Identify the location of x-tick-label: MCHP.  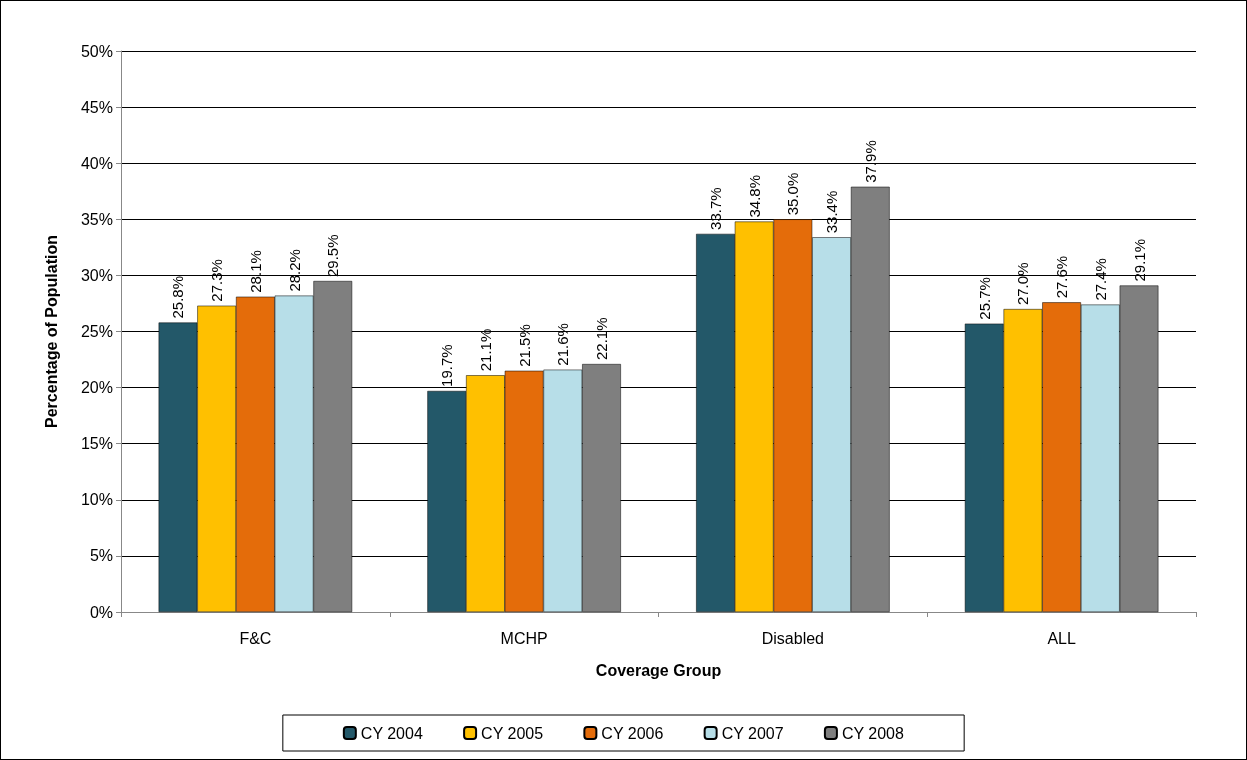
(524, 638).